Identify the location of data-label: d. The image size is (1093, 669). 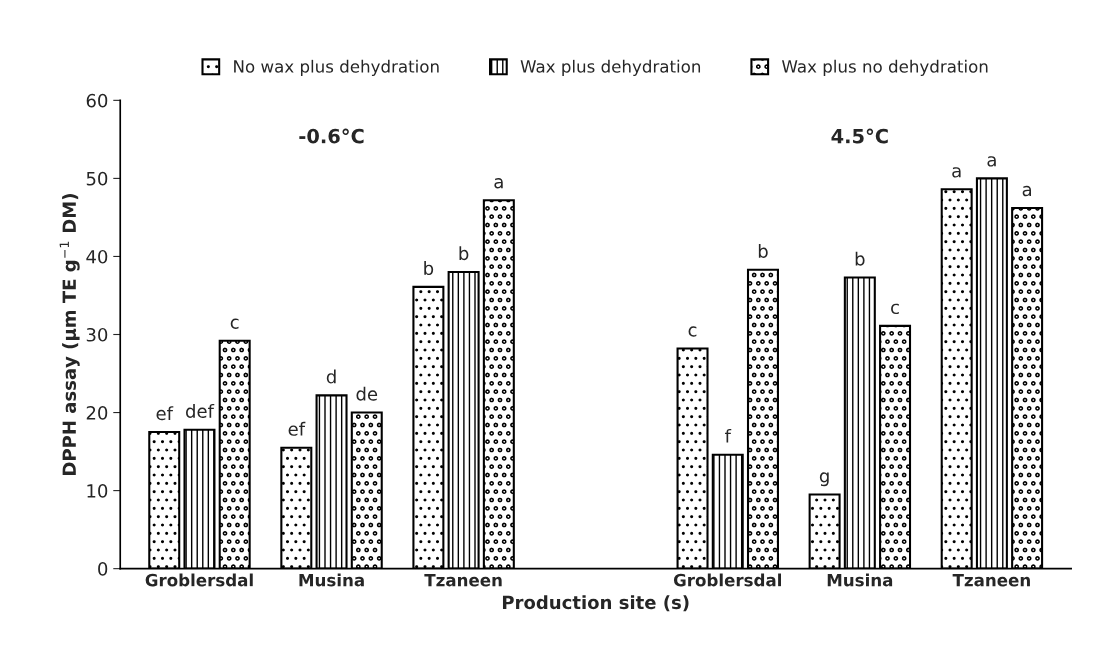
(331, 376).